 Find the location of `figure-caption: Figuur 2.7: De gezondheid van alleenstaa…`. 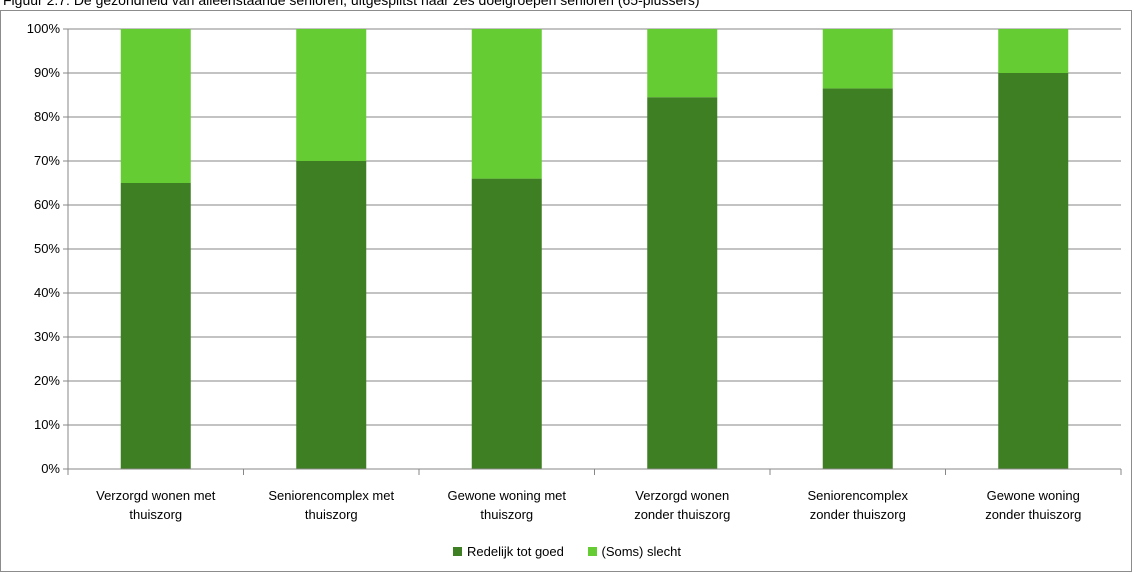

figure-caption: Figuur 2.7: De gezondheid van alleenstaa… is located at coordinates (351, 4).